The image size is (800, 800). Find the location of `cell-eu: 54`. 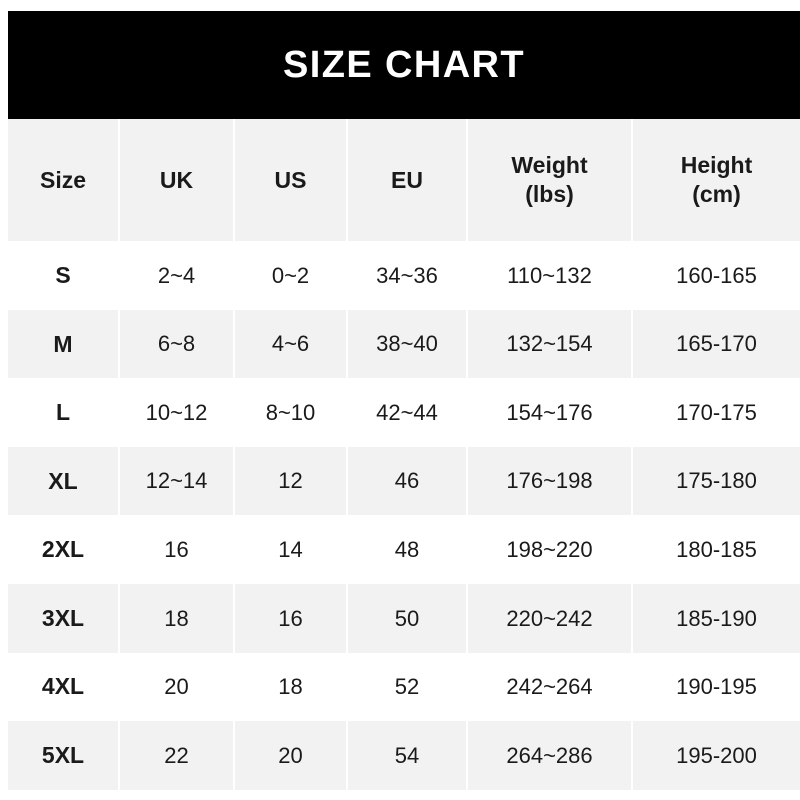

cell-eu: 54 is located at coordinates (408, 755).